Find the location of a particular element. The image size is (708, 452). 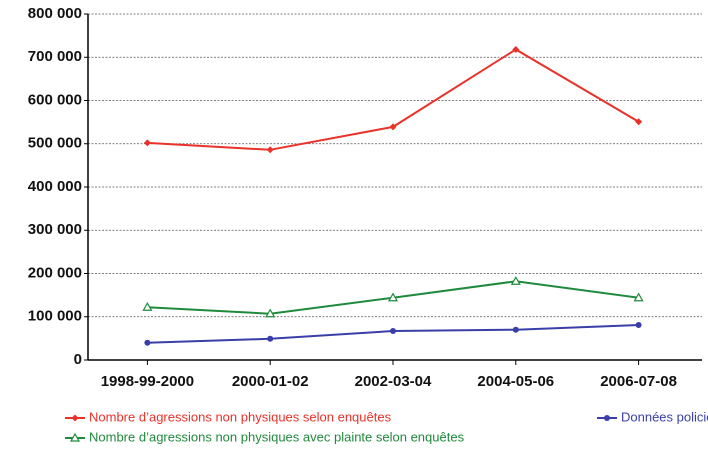

x-tick-label: 2004-05-06 is located at coordinates (515, 381).